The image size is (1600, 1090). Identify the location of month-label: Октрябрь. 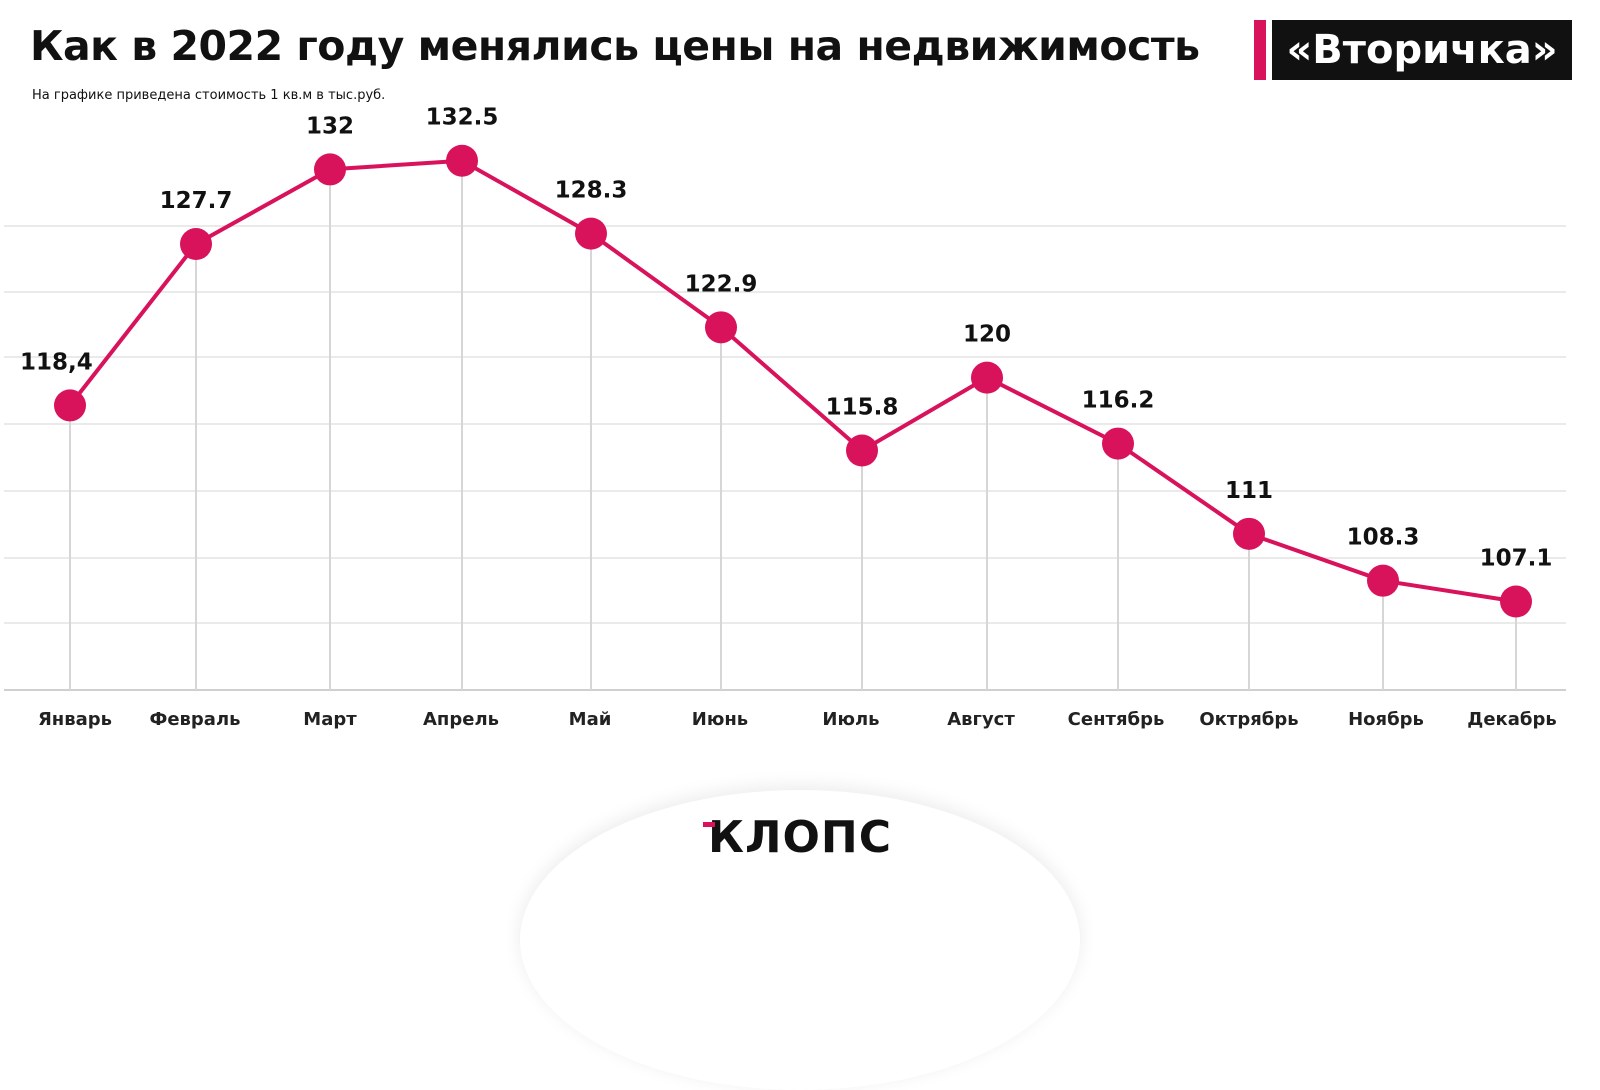
(1248, 719).